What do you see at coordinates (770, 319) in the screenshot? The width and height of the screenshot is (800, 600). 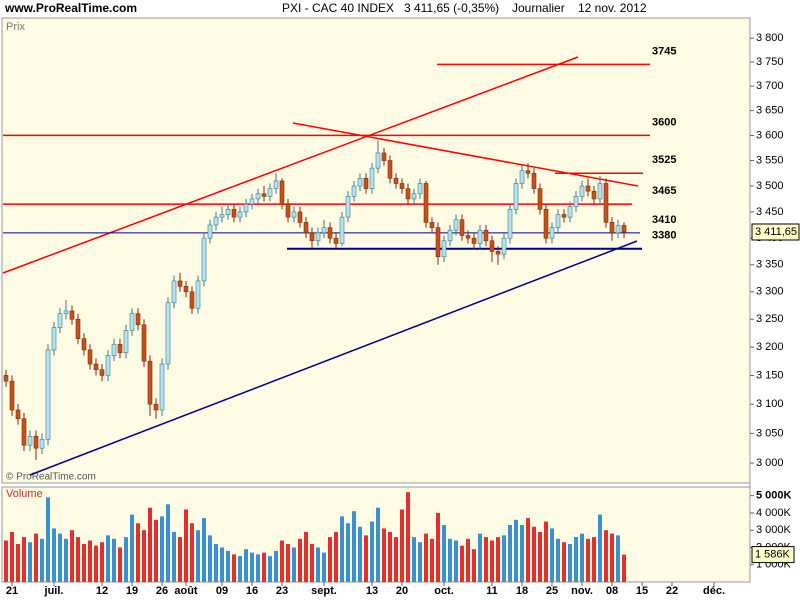 I see `y-tick-label: 3 250` at bounding box center [770, 319].